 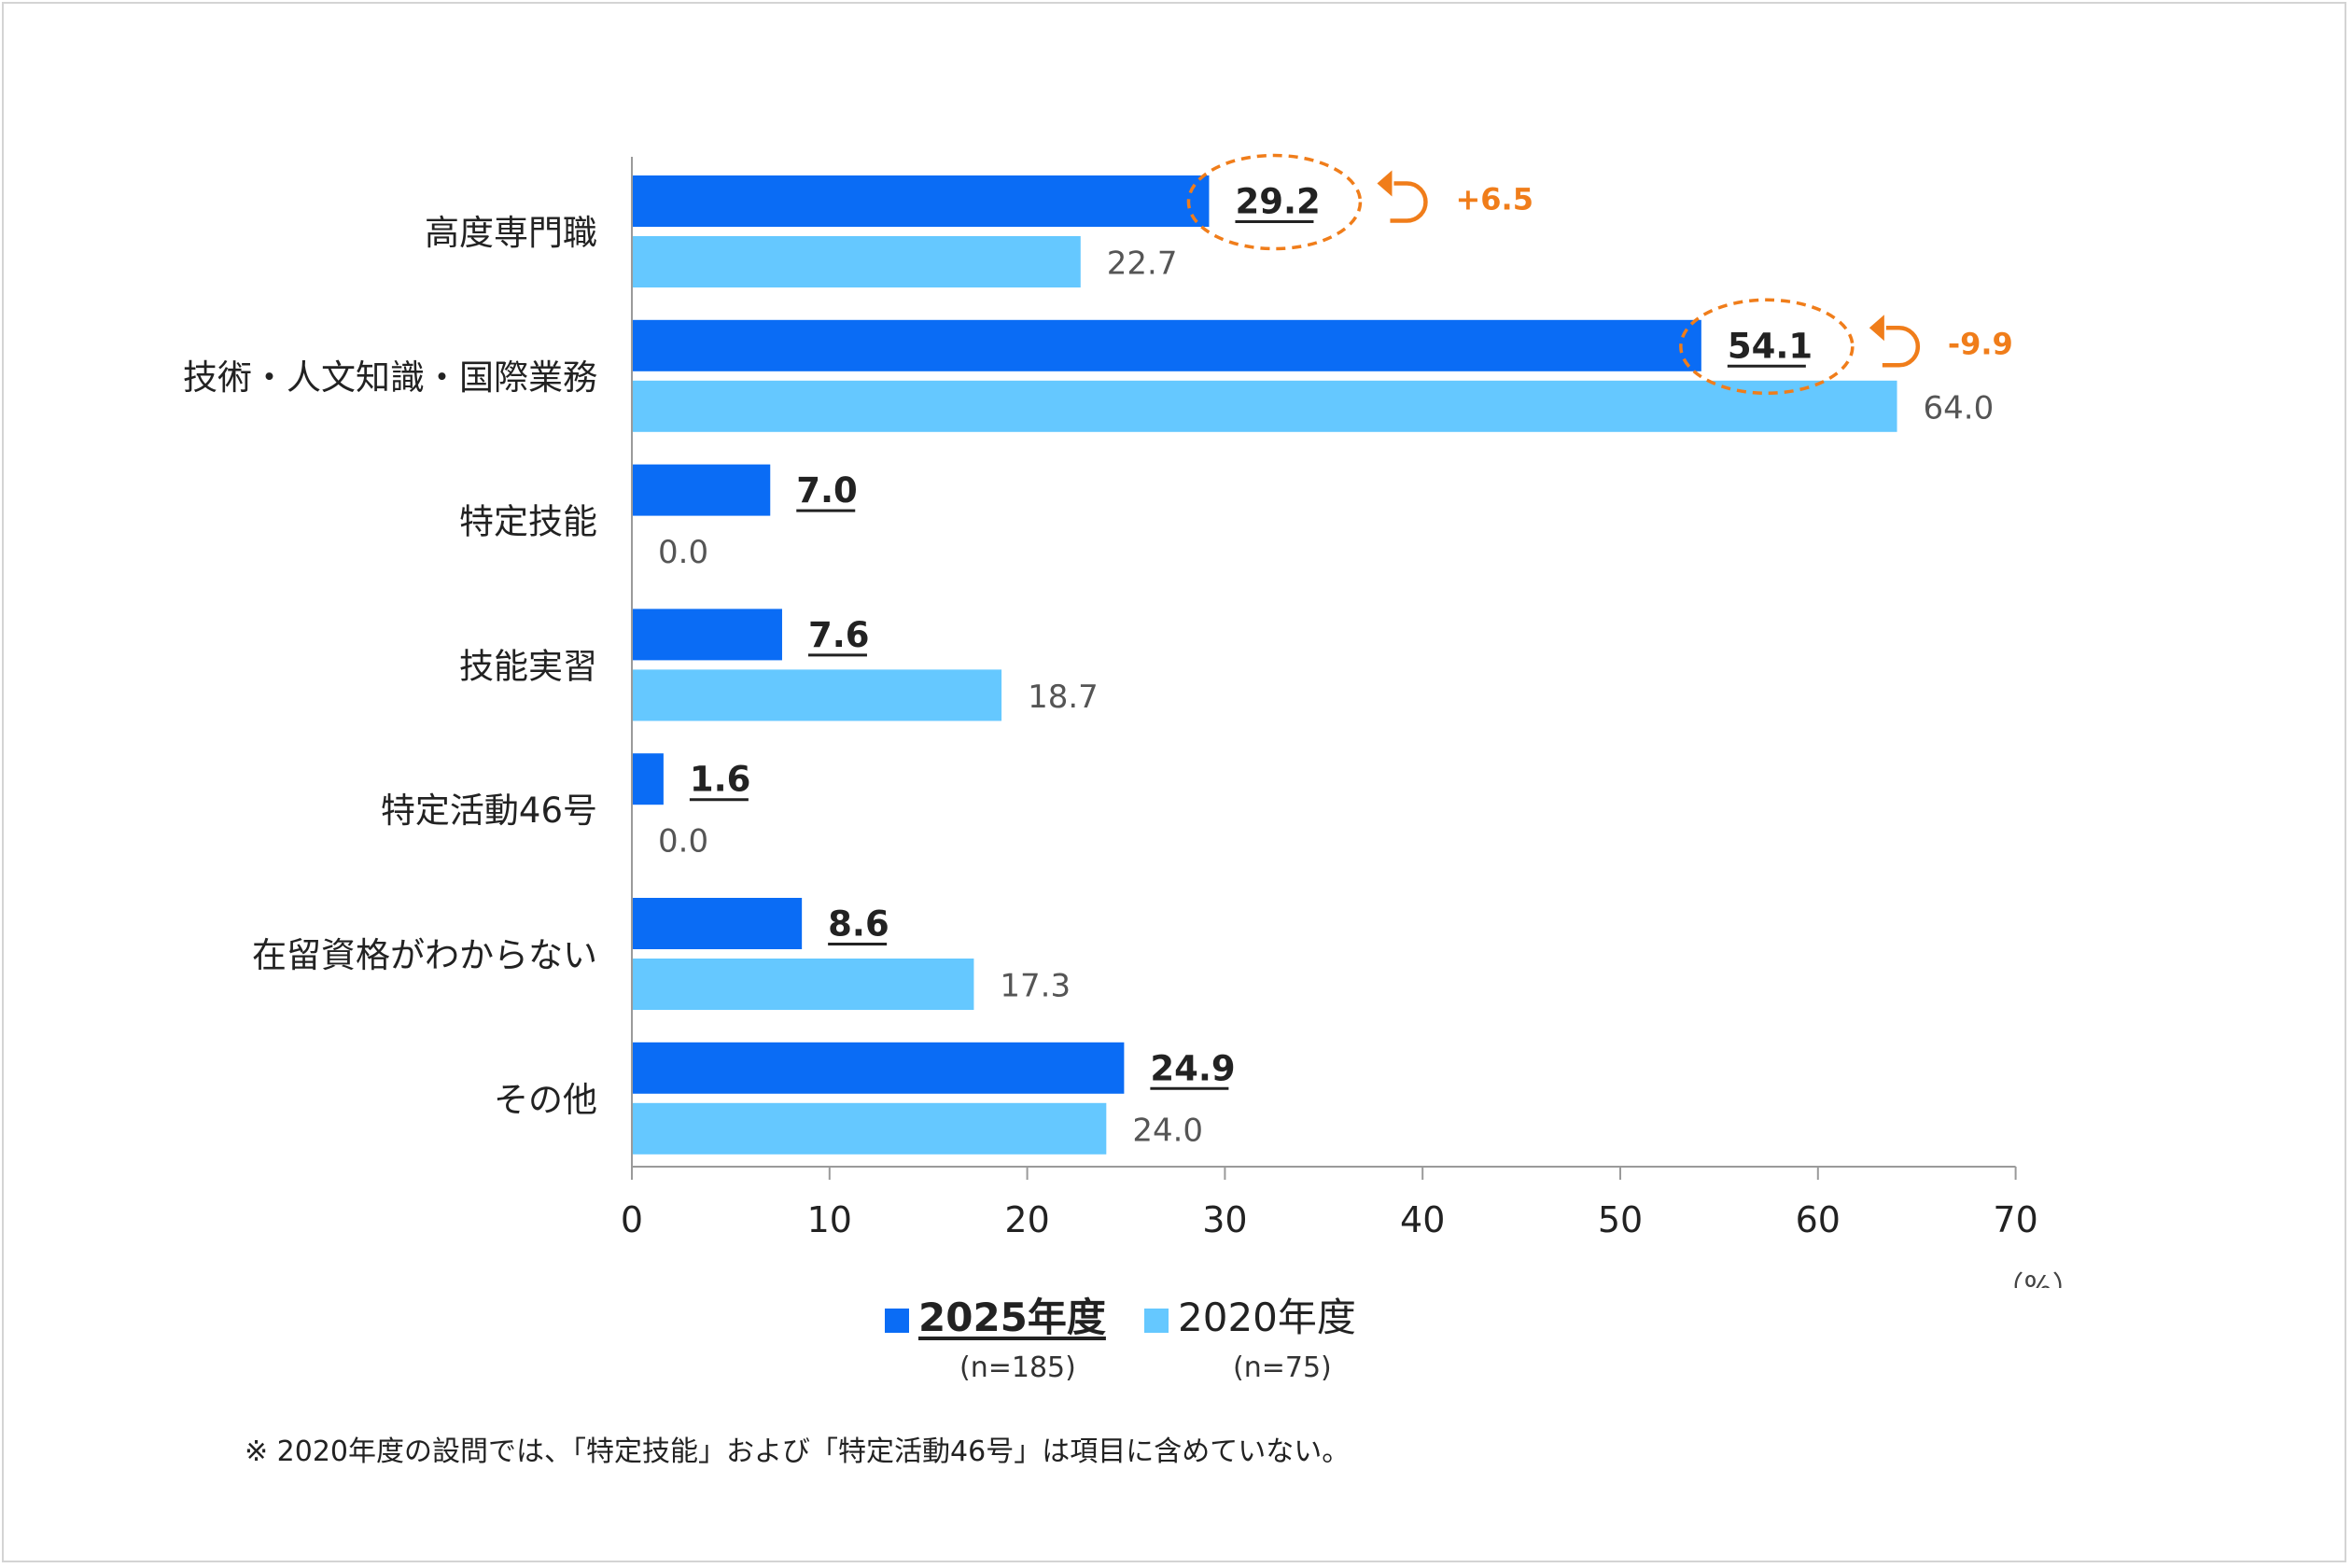 What do you see at coordinates (829, 1219) in the screenshot?
I see `x-tick-label-1: 10` at bounding box center [829, 1219].